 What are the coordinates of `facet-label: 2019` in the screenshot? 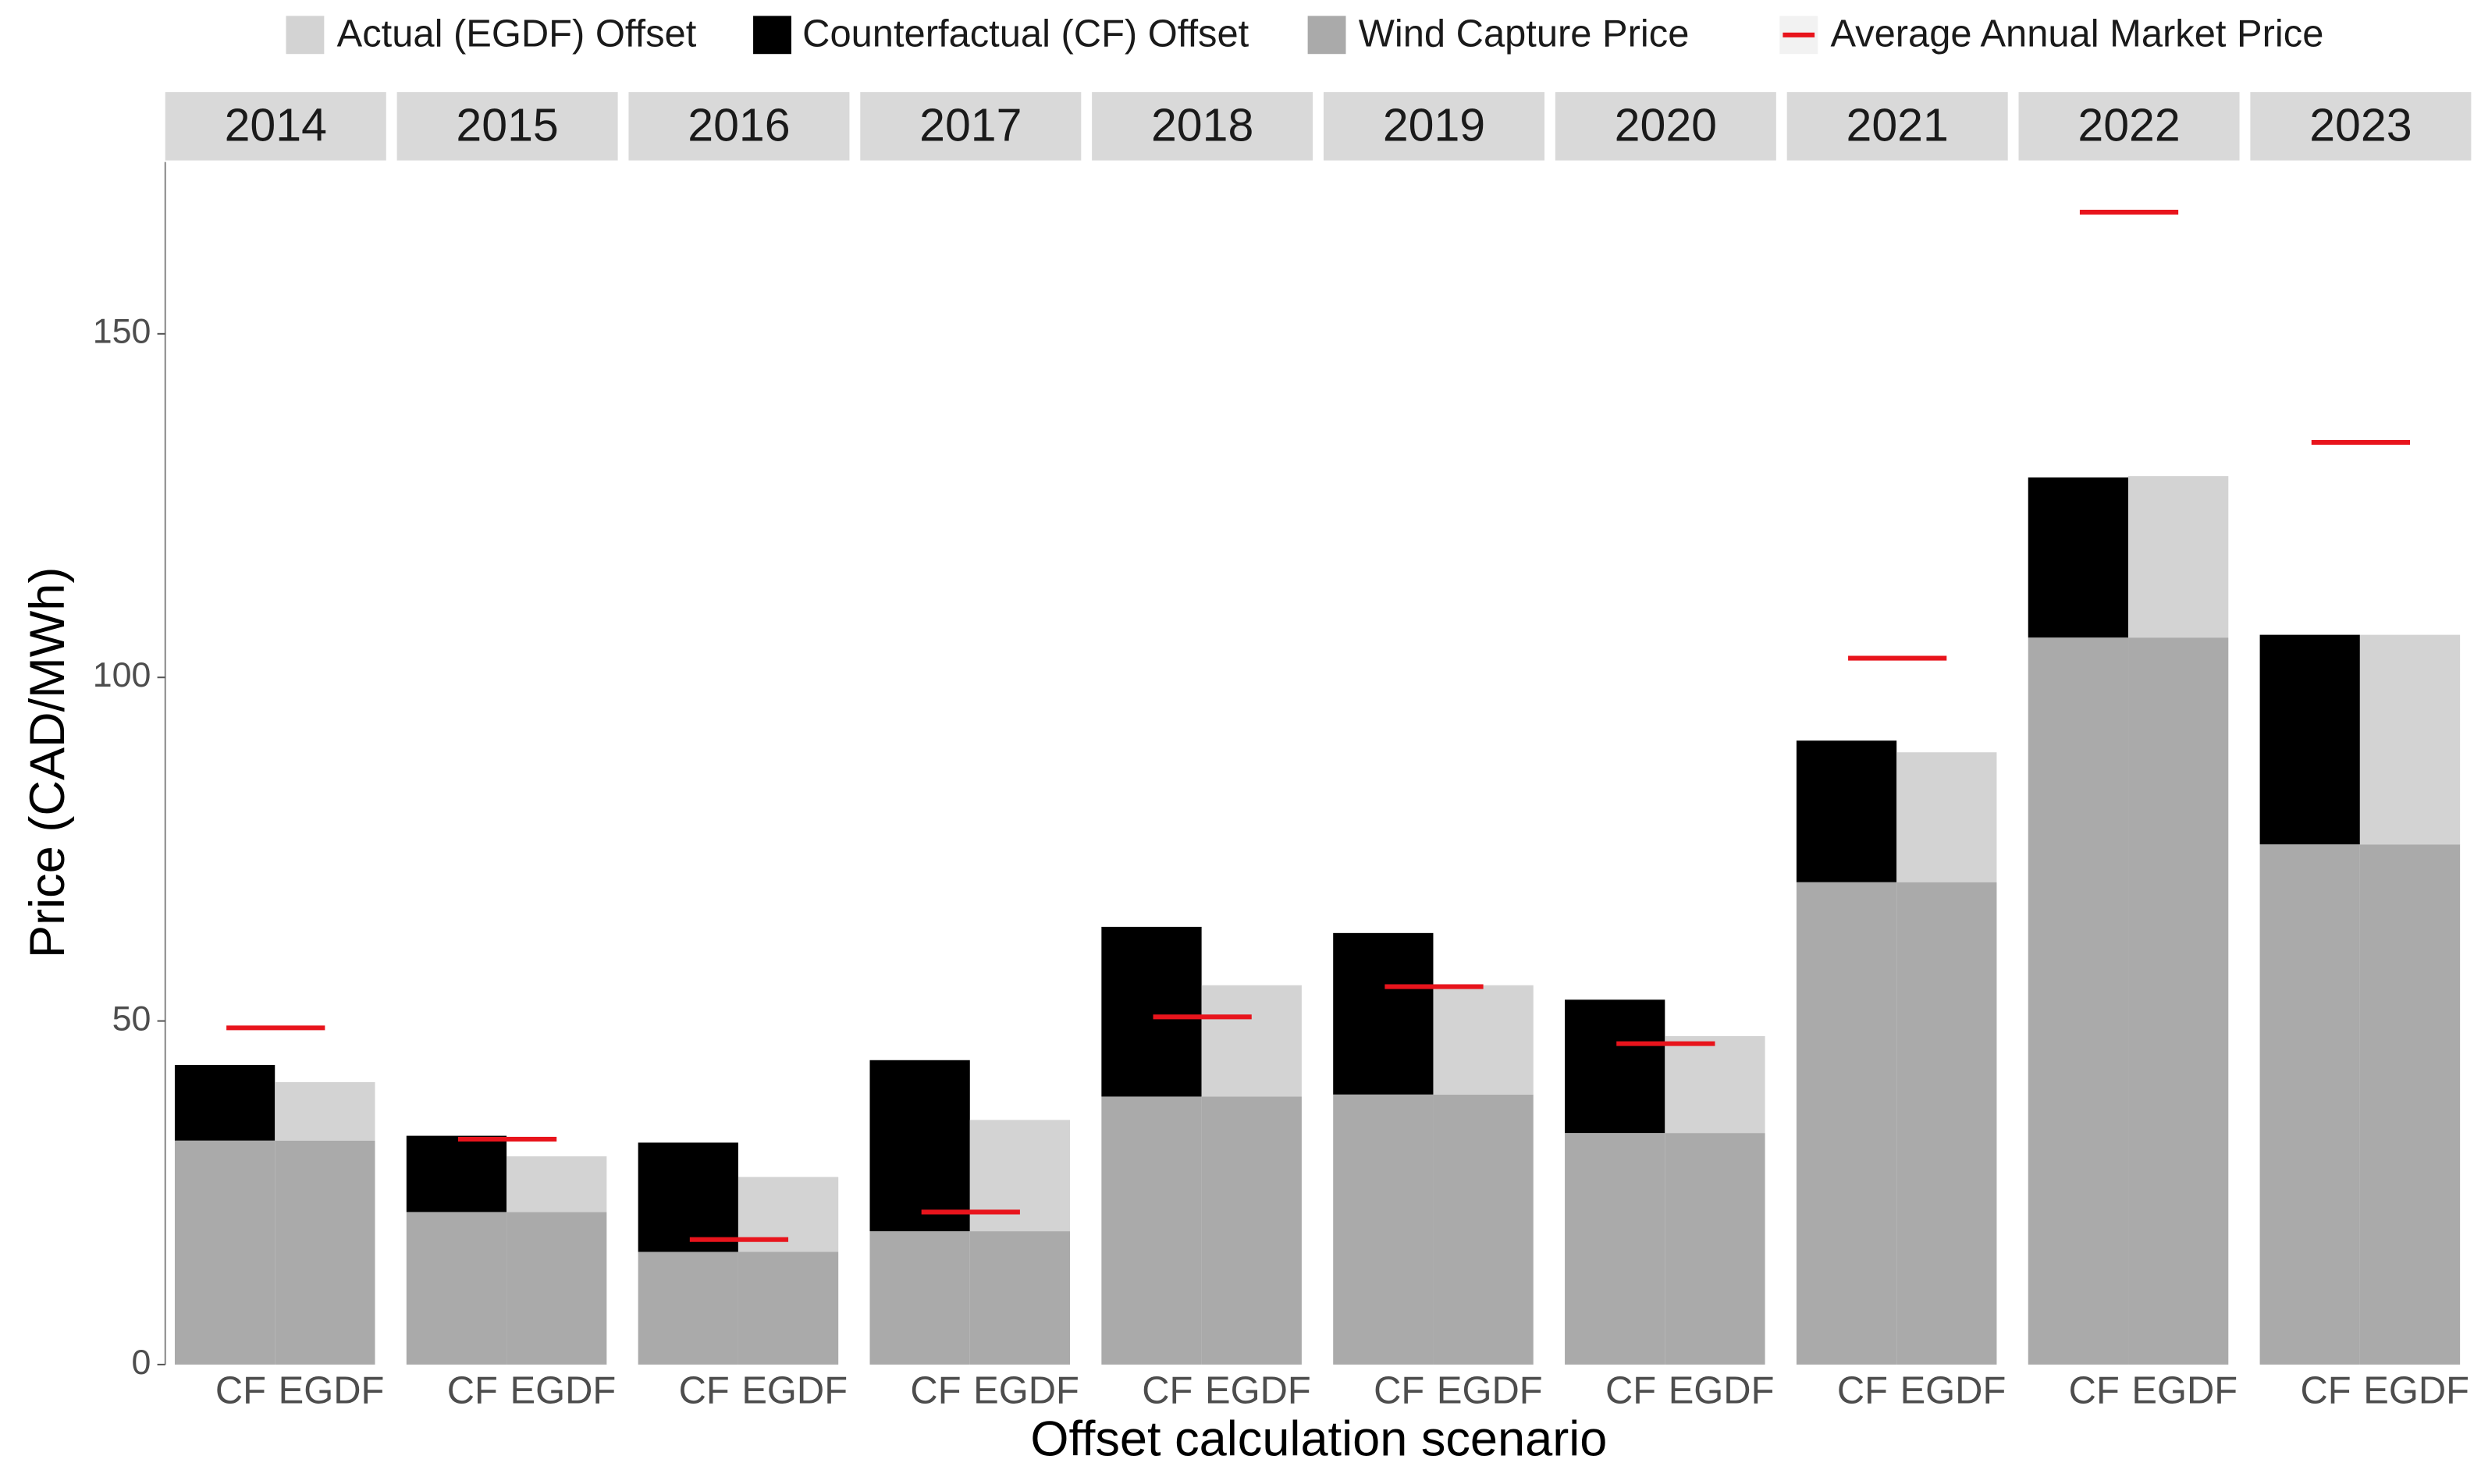 It's located at (1434, 126).